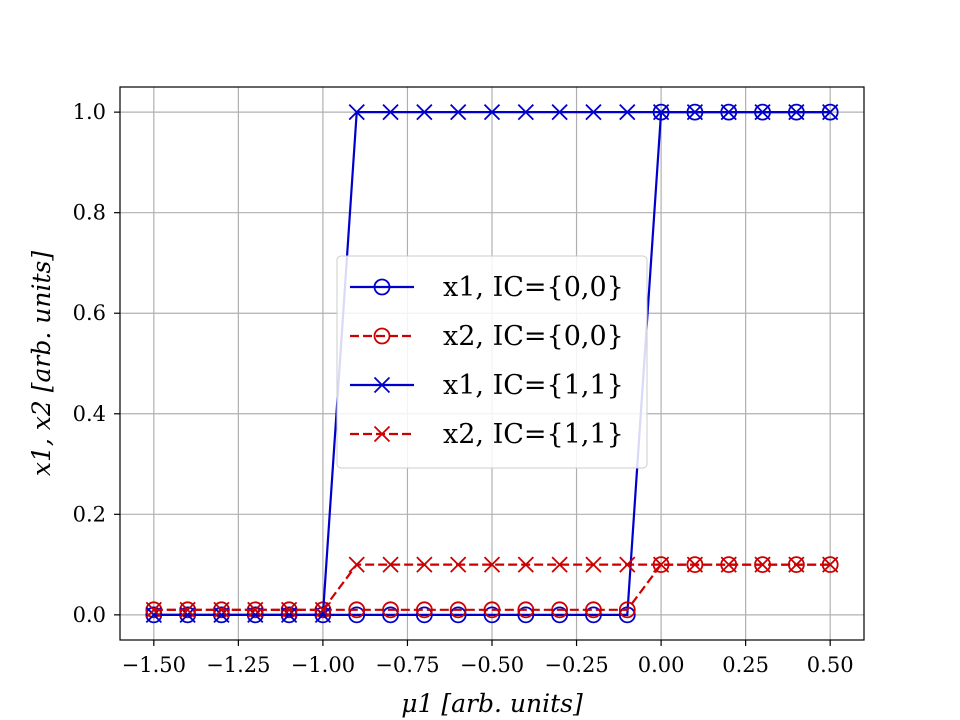 This screenshot has width=960, height=720. What do you see at coordinates (89, 213) in the screenshot?
I see `y-tick-label: 0.8` at bounding box center [89, 213].